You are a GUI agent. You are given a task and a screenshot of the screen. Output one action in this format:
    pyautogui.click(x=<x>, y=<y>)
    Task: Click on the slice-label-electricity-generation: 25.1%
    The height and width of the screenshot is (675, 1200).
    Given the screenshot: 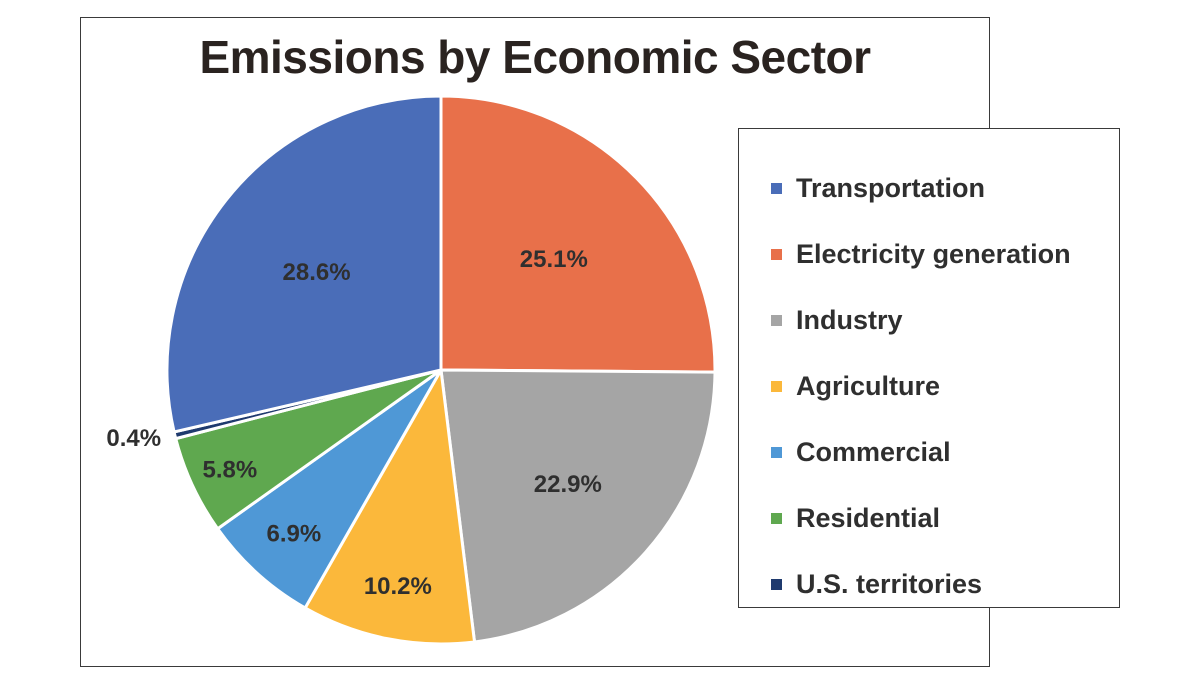 What is the action you would take?
    pyautogui.click(x=554, y=259)
    